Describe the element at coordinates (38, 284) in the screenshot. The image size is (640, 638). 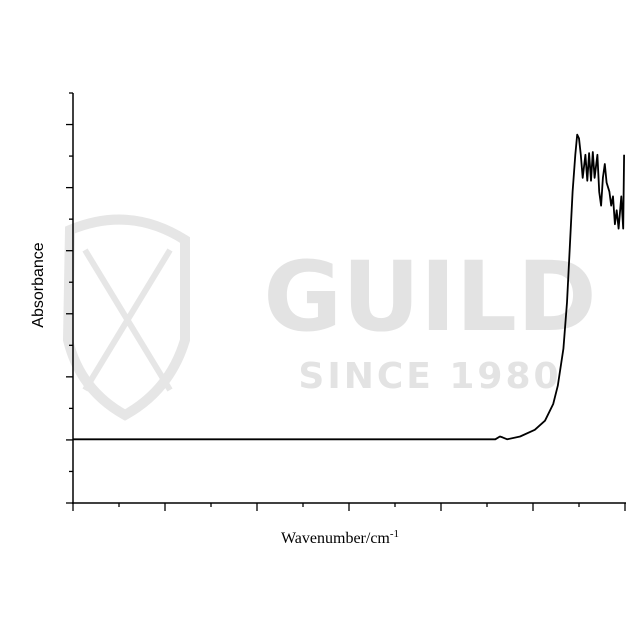
I see `y-axis-label: Absorbance` at that location.